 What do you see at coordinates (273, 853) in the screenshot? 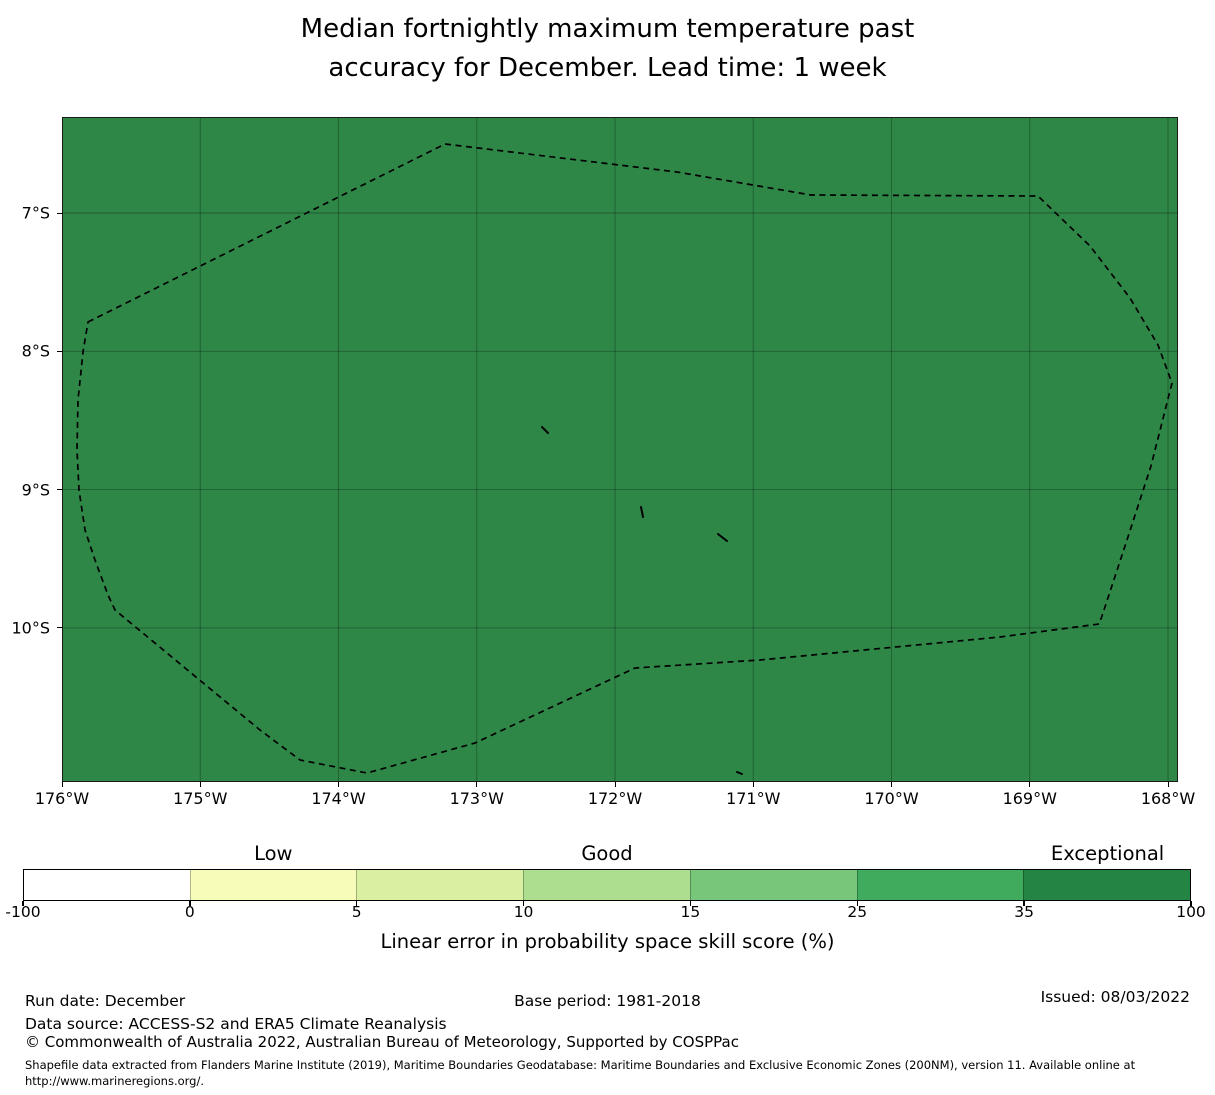
I see `colorbar-category-low: Low` at bounding box center [273, 853].